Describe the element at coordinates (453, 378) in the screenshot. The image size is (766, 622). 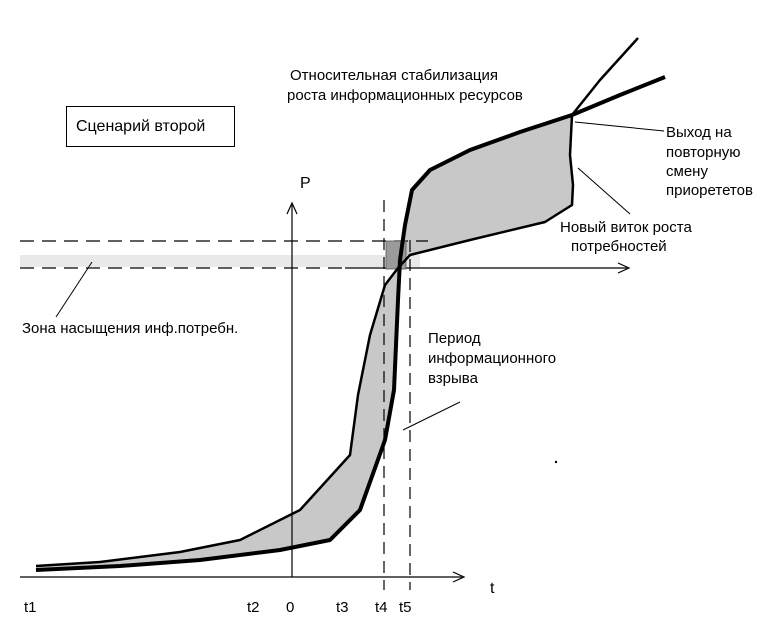
I see `explosion-label-3: взрыва` at that location.